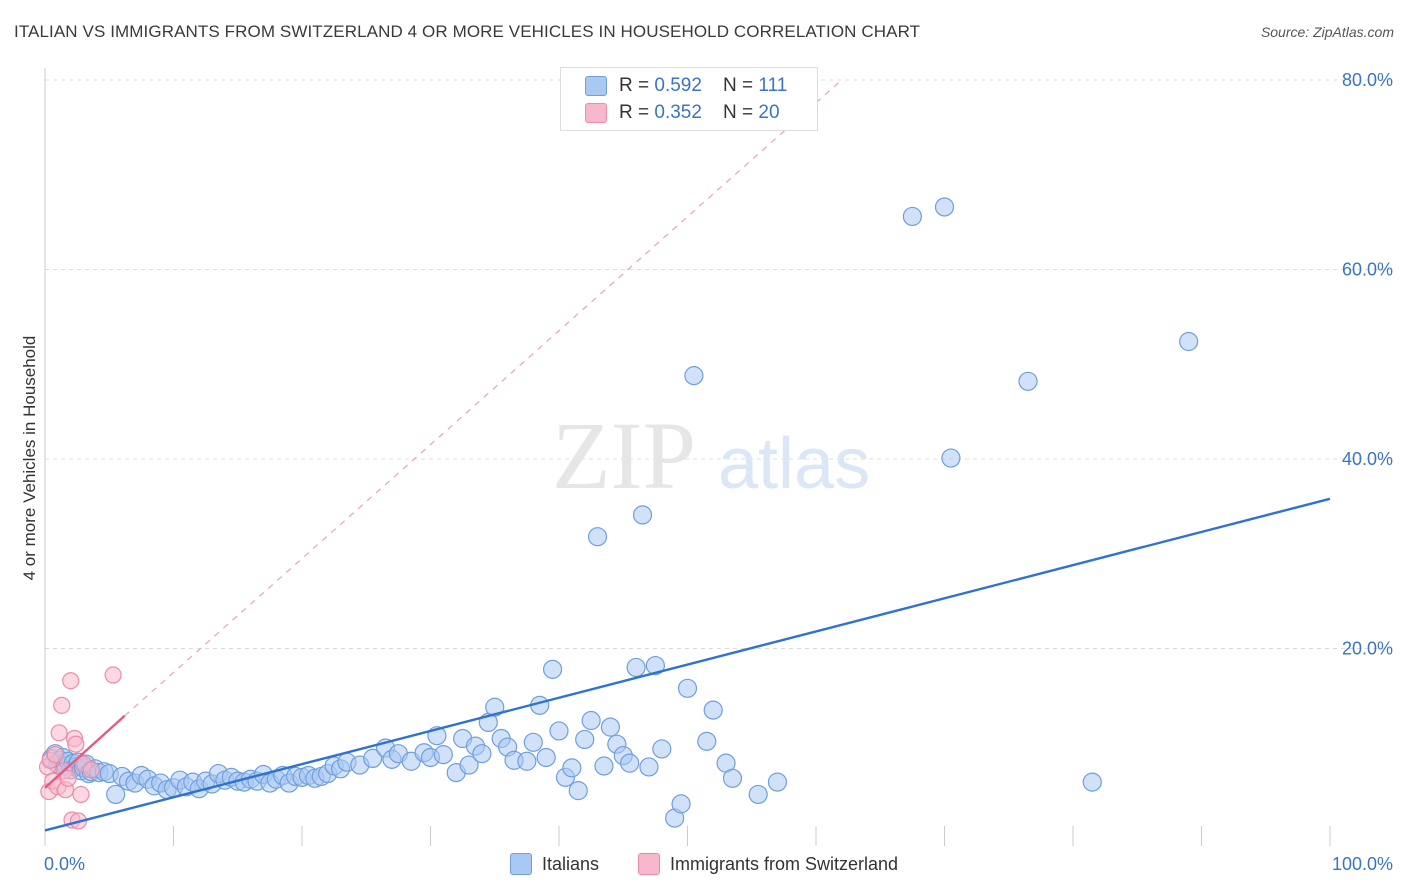  What do you see at coordinates (1327, 32) in the screenshot?
I see `source-credit: Source: ZipAtlas.com` at bounding box center [1327, 32].